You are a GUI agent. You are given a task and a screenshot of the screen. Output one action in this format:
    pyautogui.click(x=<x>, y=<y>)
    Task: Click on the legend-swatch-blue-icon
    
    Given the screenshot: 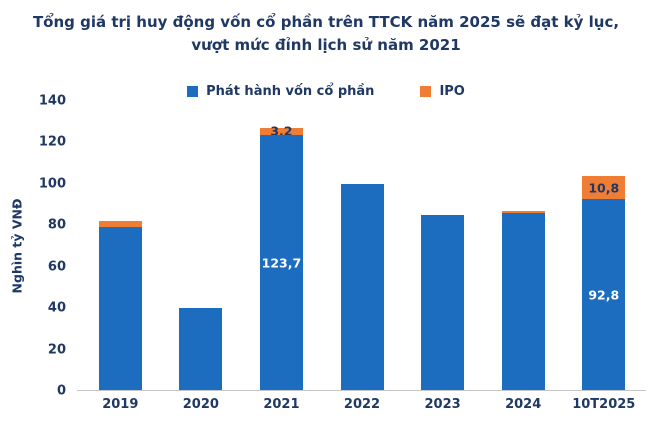 What is the action you would take?
    pyautogui.click(x=193, y=91)
    